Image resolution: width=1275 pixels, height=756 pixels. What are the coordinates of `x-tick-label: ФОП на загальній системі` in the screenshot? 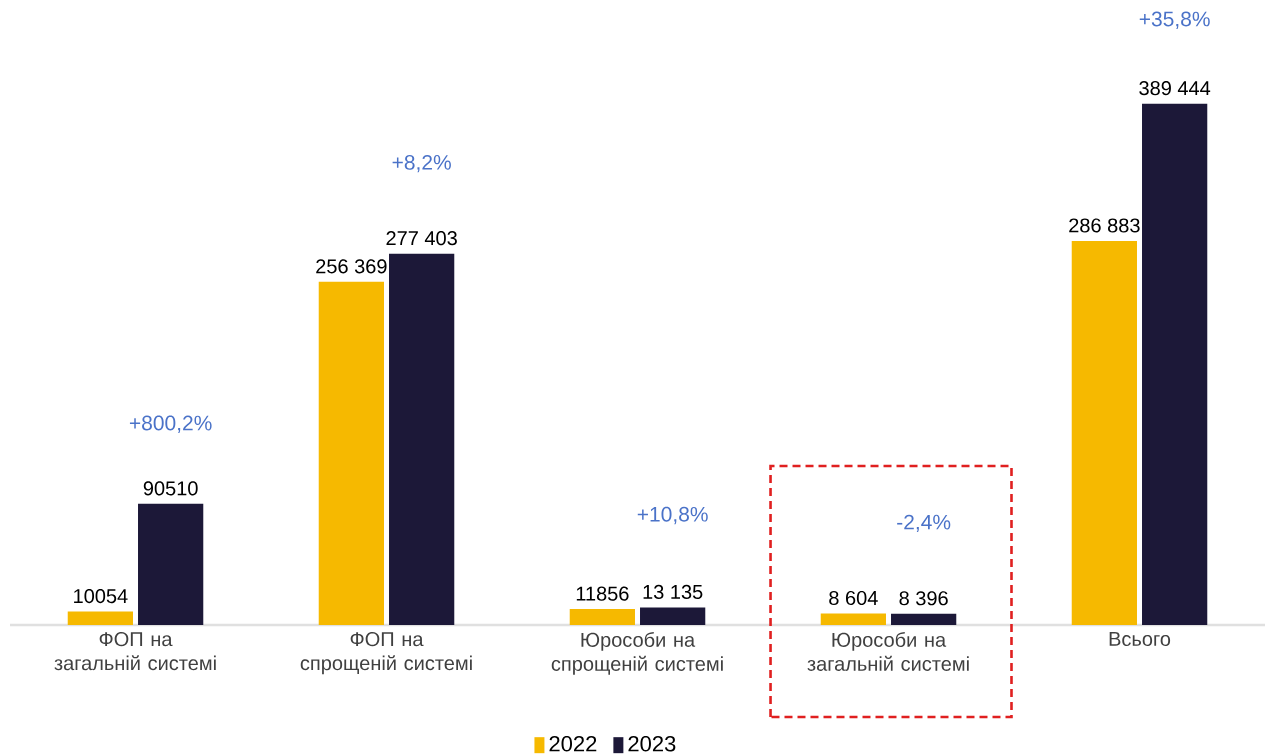 It's located at (135, 651).